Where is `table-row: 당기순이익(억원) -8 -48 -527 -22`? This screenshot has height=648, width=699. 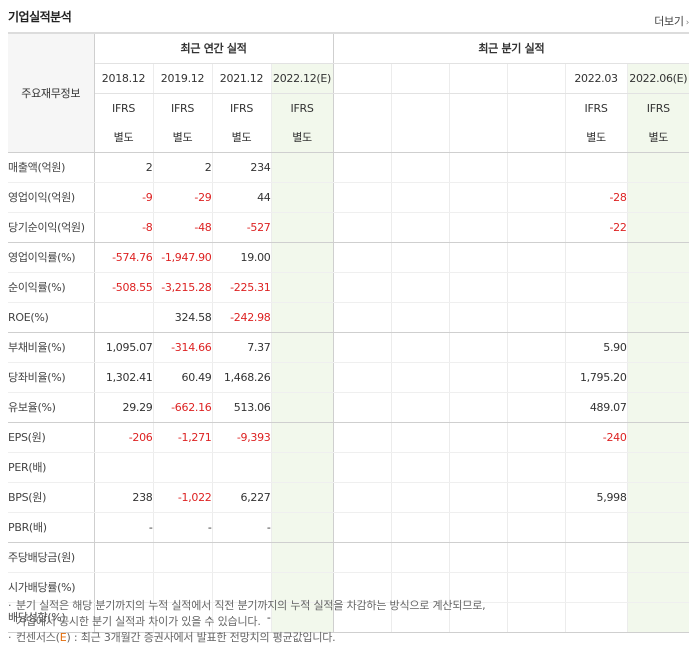
table-row: 당기순이익(억원) -8 -48 -527 -22 is located at coordinates (349, 227).